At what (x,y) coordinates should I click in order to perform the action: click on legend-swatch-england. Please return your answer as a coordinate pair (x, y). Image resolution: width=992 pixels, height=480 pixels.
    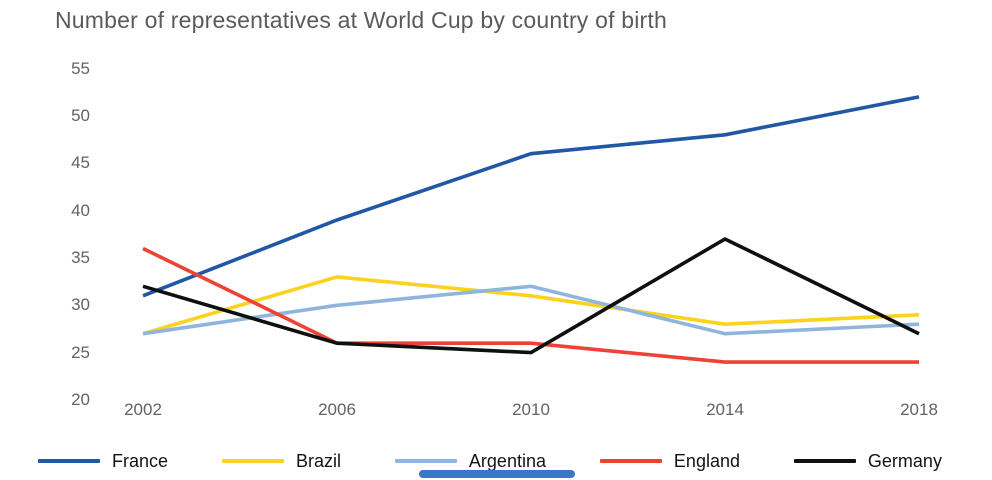
    Looking at the image, I should click on (630, 461).